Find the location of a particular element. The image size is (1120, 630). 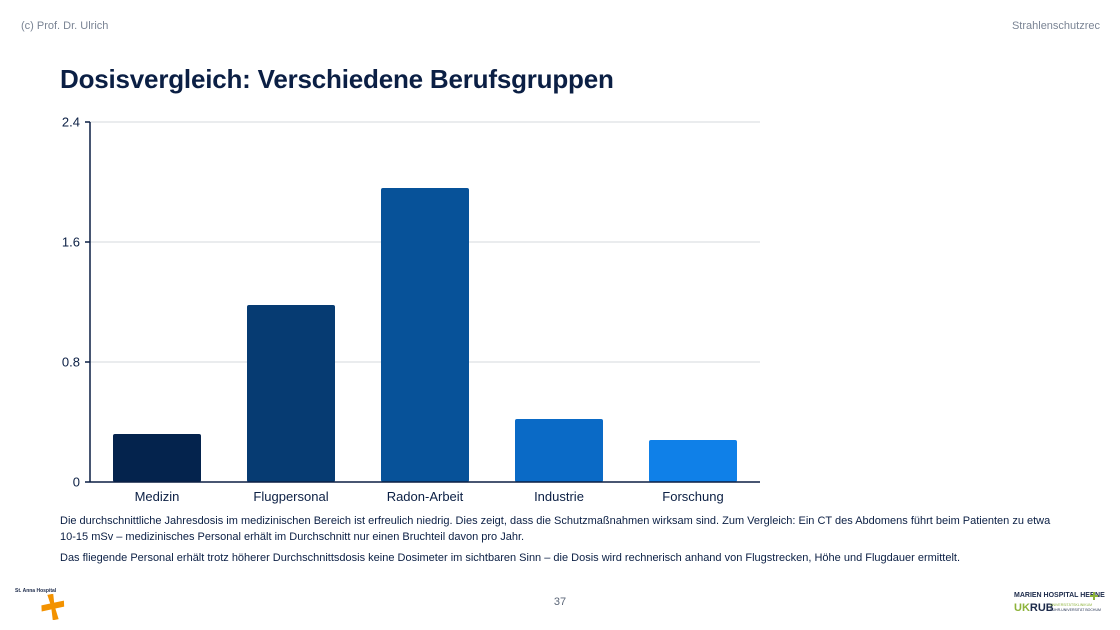

green-cross-icon is located at coordinates (1094, 596).